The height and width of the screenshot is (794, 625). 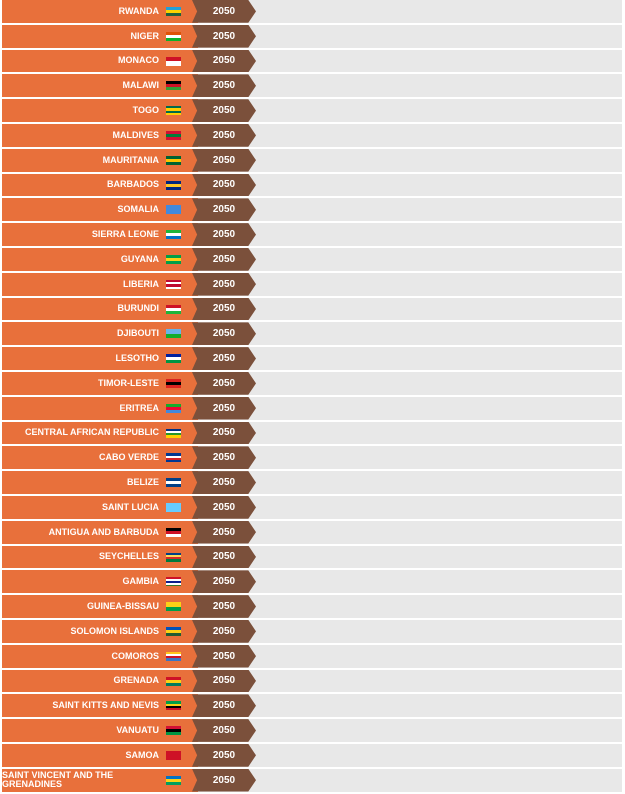 I want to click on country-name: TIMOR-LESTE, so click(x=128, y=382).